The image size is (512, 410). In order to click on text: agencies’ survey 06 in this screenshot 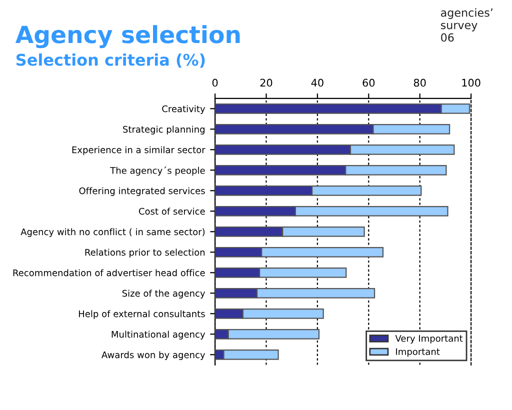, I will do `click(466, 25)`.